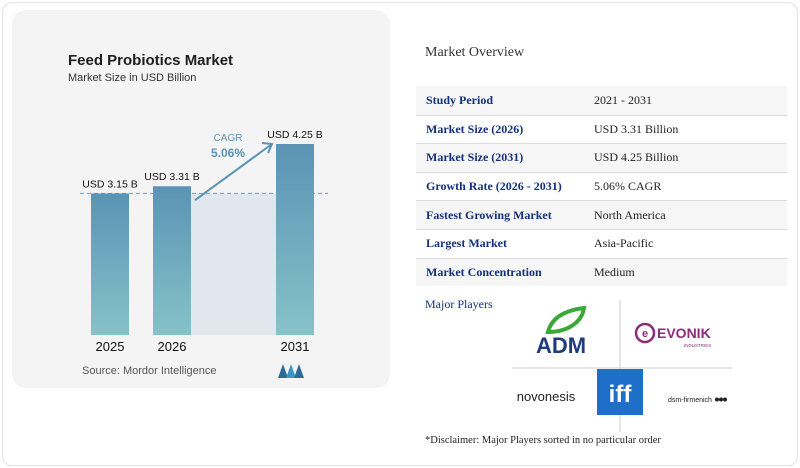 Image resolution: width=800 pixels, height=468 pixels. Describe the element at coordinates (267, 148) in the screenshot. I see `cagr-arrow-head` at that location.